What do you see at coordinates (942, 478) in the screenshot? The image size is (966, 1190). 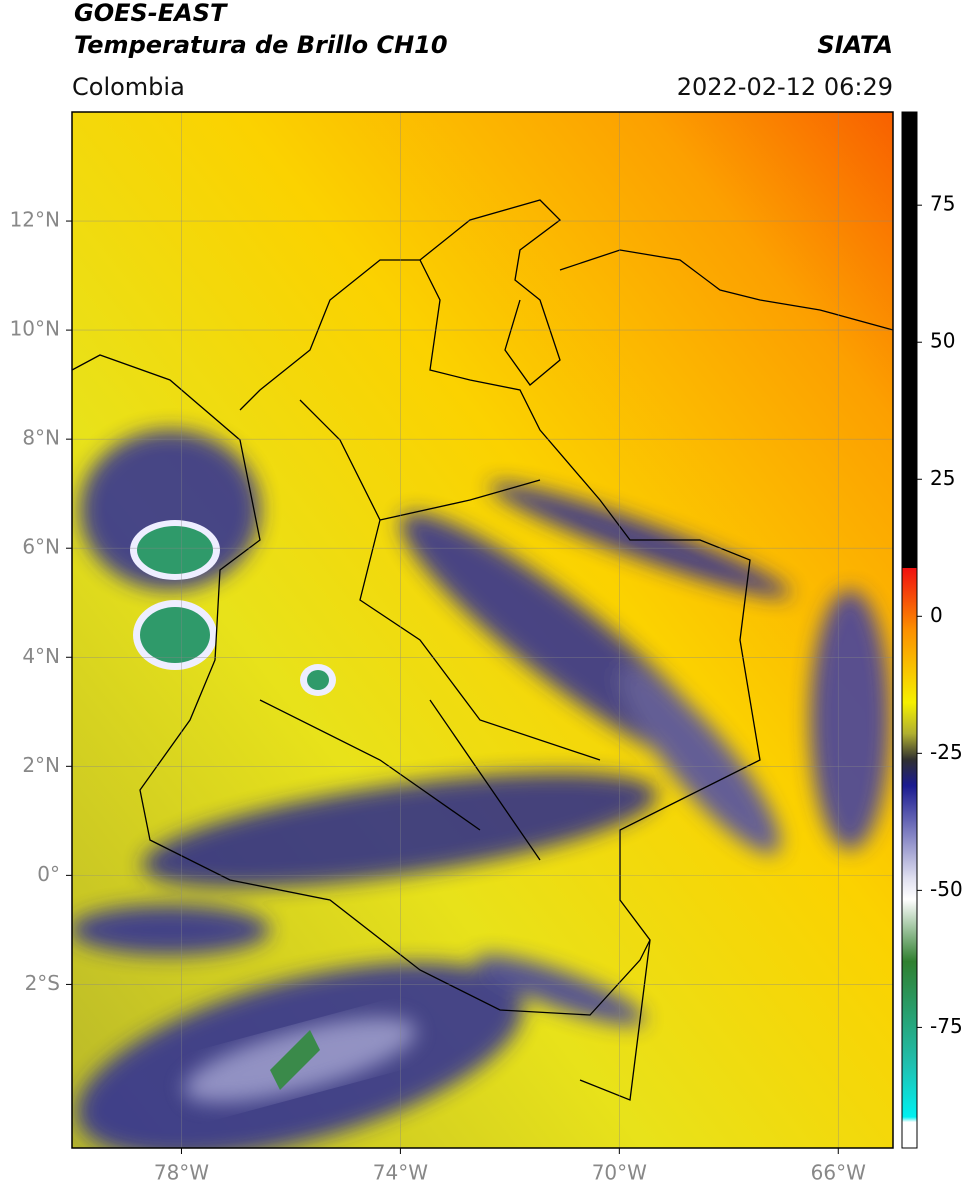 I see `colorbar-tick-label: 25` at bounding box center [942, 478].